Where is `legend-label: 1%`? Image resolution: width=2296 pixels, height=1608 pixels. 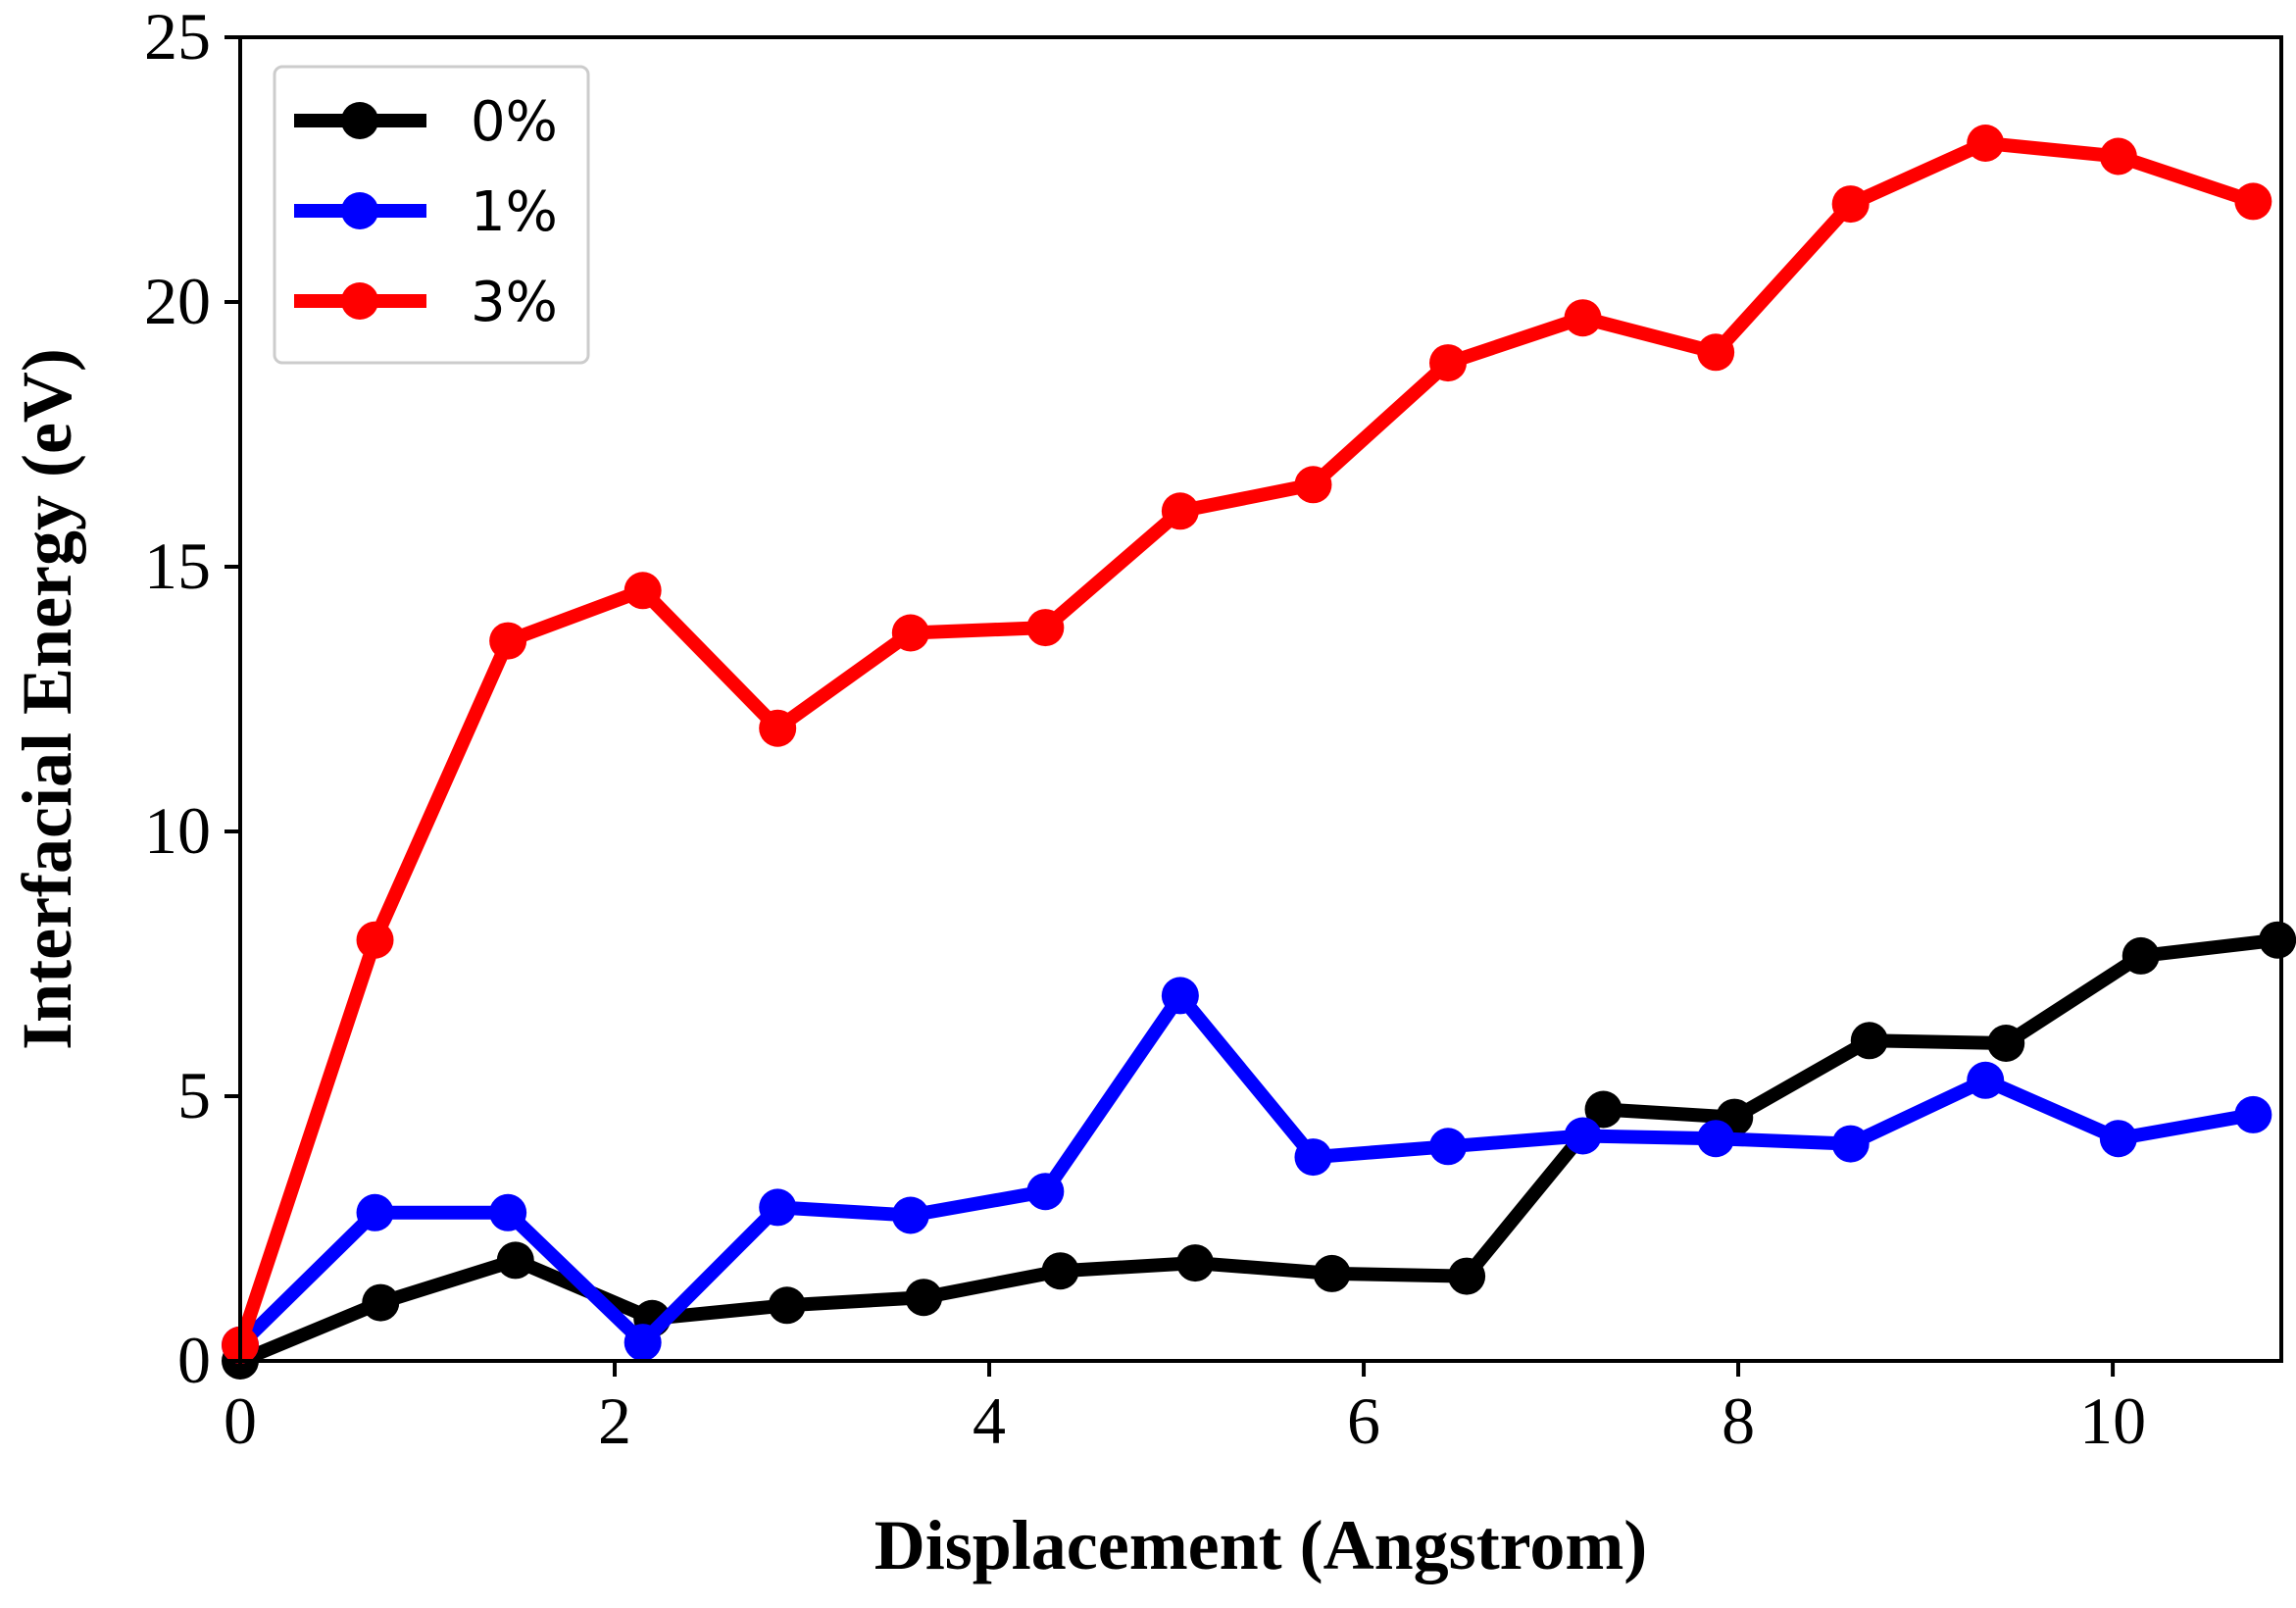
legend-label: 1% is located at coordinates (514, 212).